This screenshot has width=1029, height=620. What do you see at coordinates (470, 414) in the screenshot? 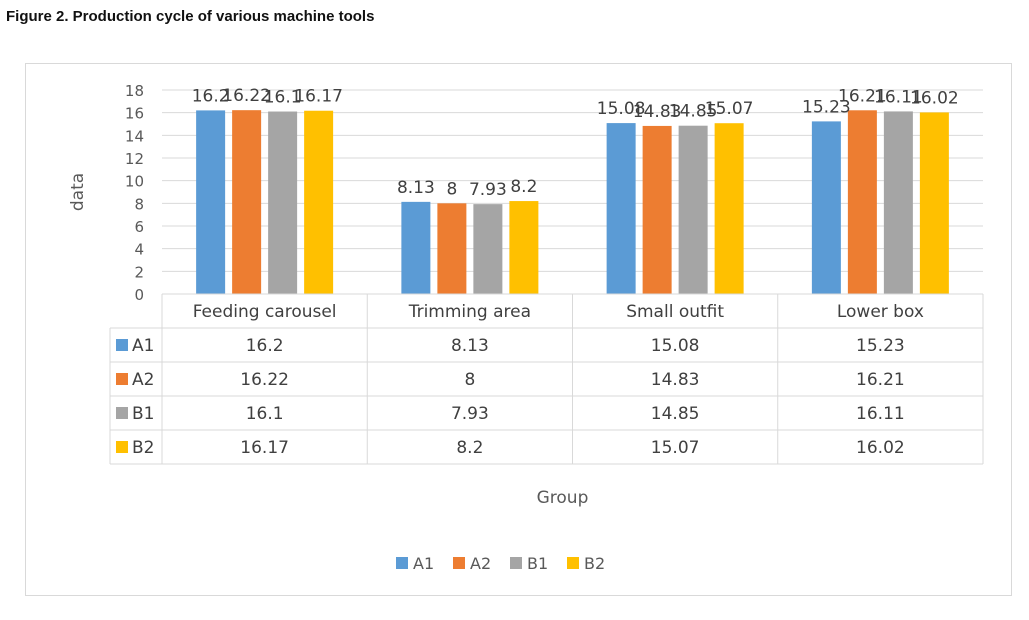
I see `table-cell: 7.93` at bounding box center [470, 414].